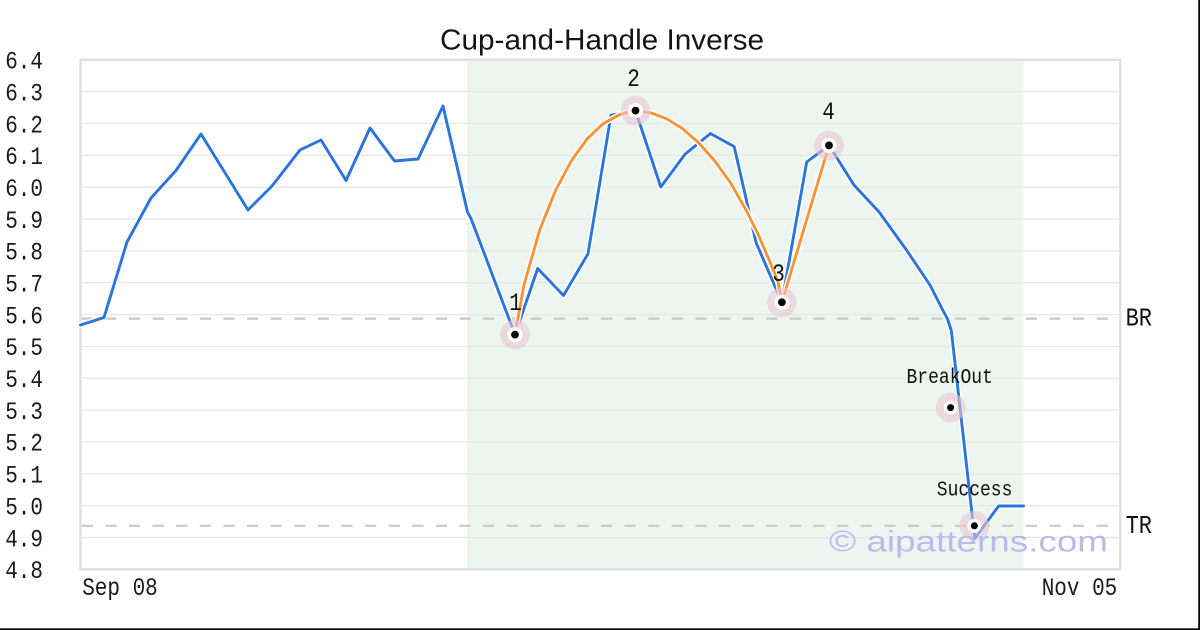  I want to click on svg-text: 5.8, so click(24, 253).